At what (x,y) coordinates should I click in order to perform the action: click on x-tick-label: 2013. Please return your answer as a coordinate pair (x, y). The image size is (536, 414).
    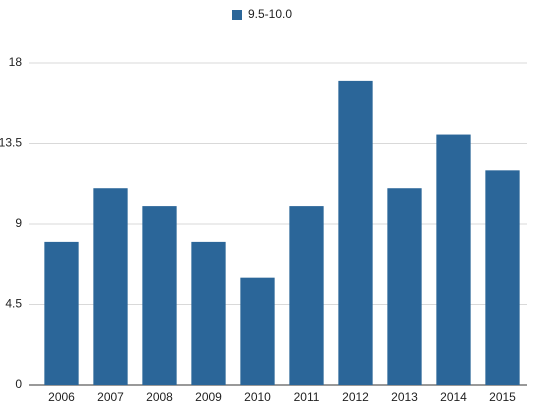
    Looking at the image, I should click on (404, 397).